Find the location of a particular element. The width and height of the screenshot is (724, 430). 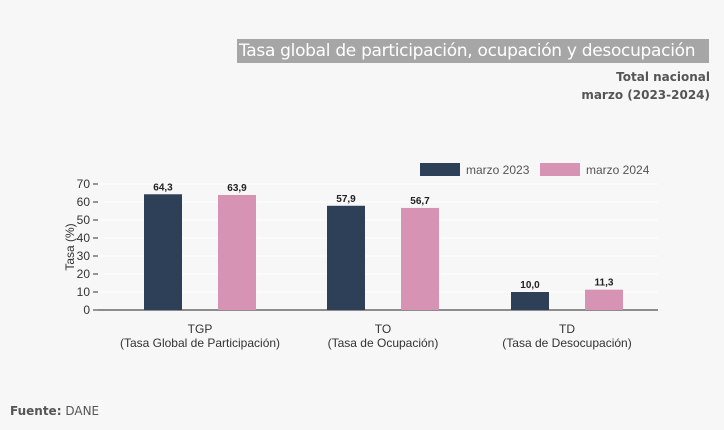

x-tick-sublabel: (Tasa Global de Participación) is located at coordinates (200, 343).